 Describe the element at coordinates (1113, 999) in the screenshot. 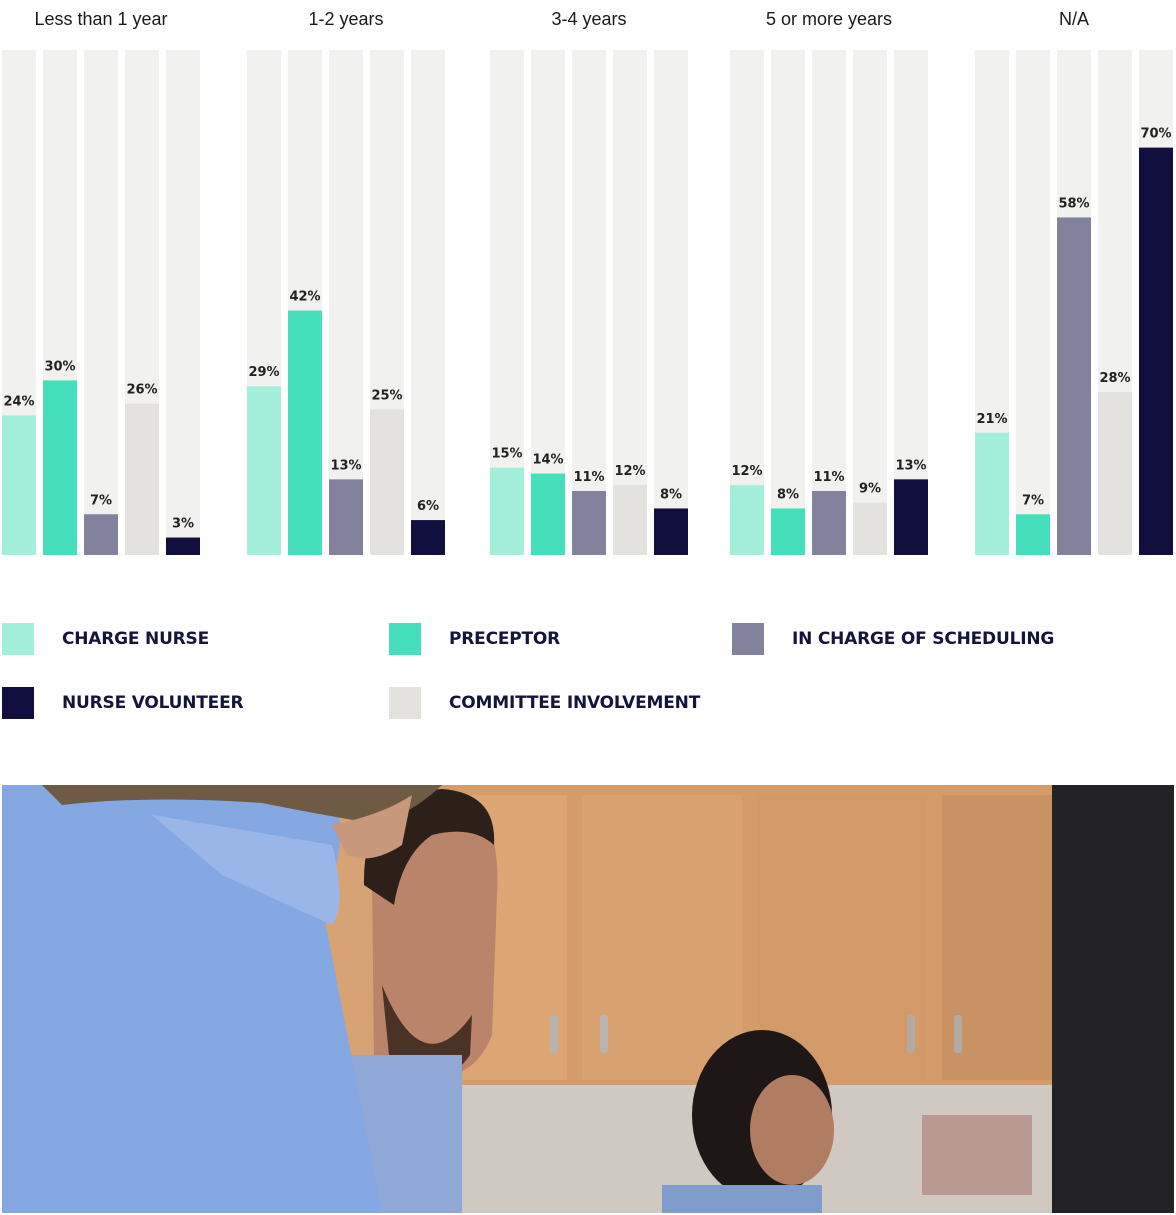

I see `monitor` at that location.